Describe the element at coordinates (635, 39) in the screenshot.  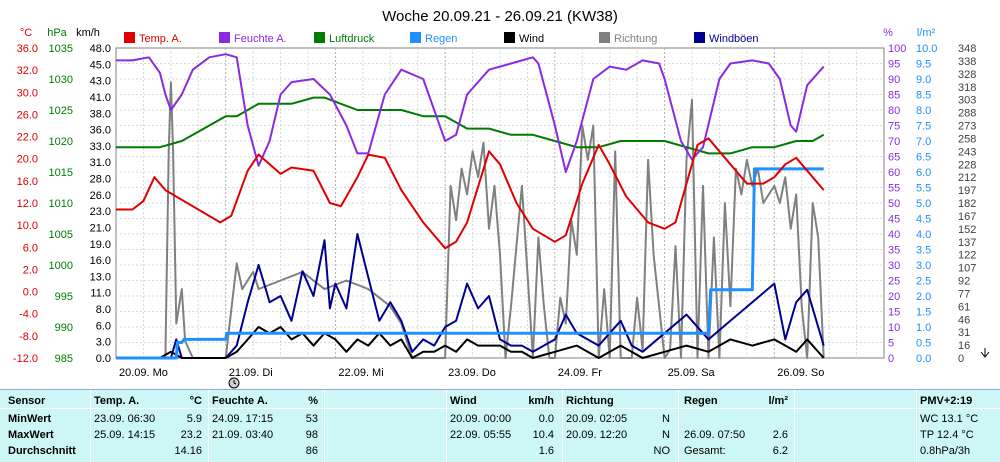
I see `legend-label: Richtung` at that location.